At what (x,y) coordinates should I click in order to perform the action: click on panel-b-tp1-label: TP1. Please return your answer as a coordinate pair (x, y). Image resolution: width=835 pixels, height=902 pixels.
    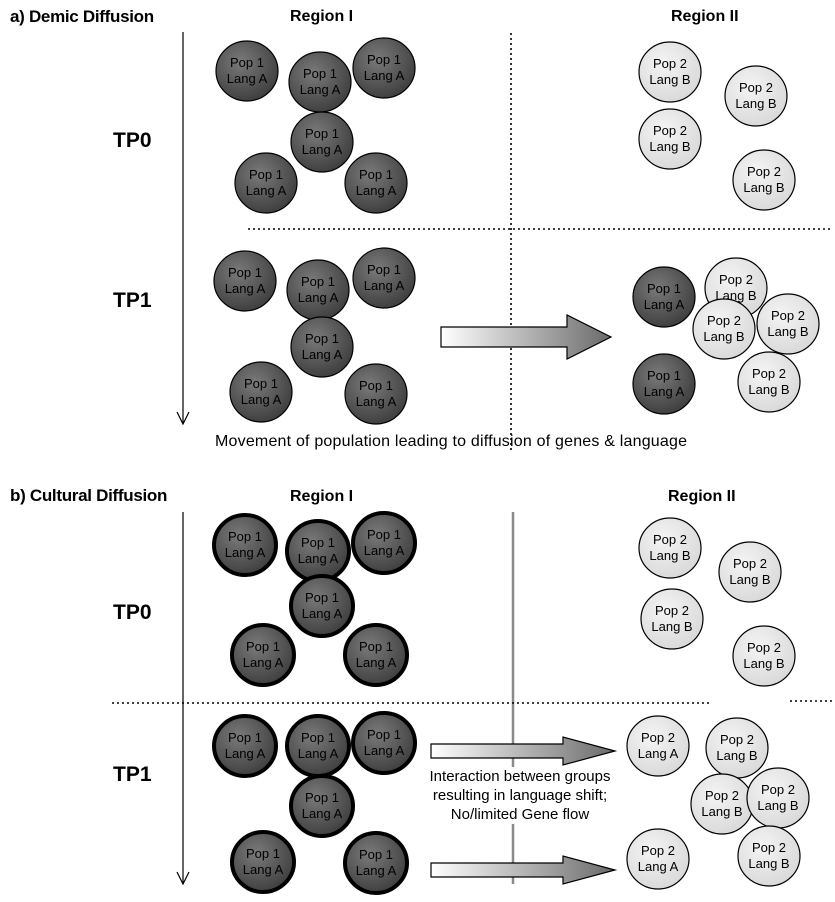
    Looking at the image, I should click on (132, 774).